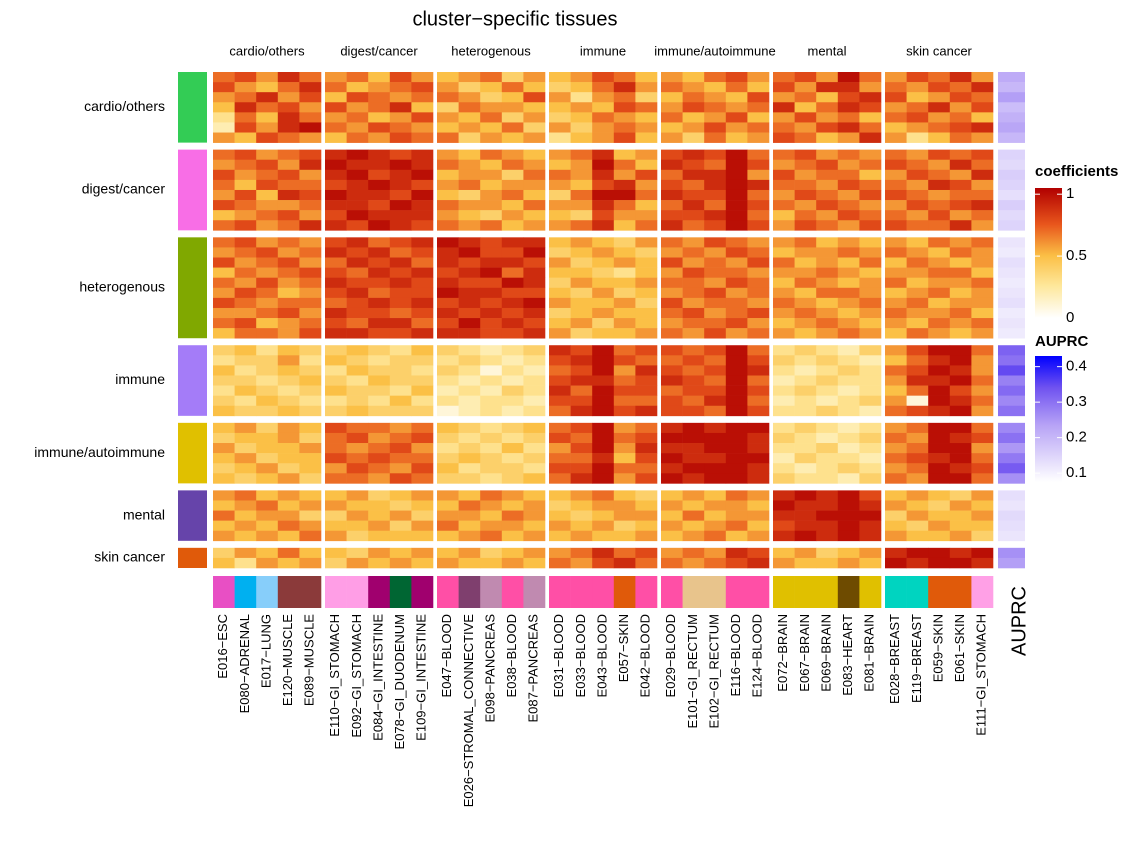 This screenshot has width=1148, height=850. Describe the element at coordinates (446, 655) in the screenshot. I see `column-label: E047−BLOOD` at that location.